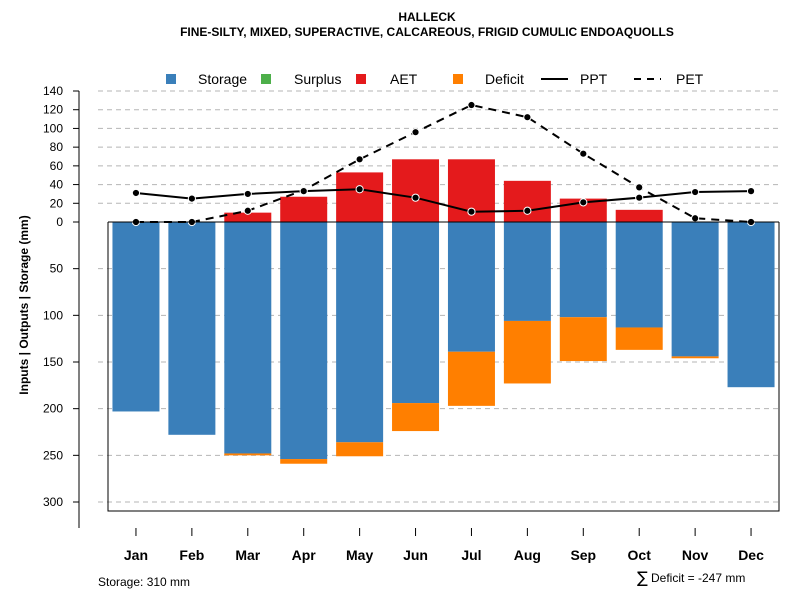 The image size is (800, 600). I want to click on y-tick-label: 250, so click(53, 455).